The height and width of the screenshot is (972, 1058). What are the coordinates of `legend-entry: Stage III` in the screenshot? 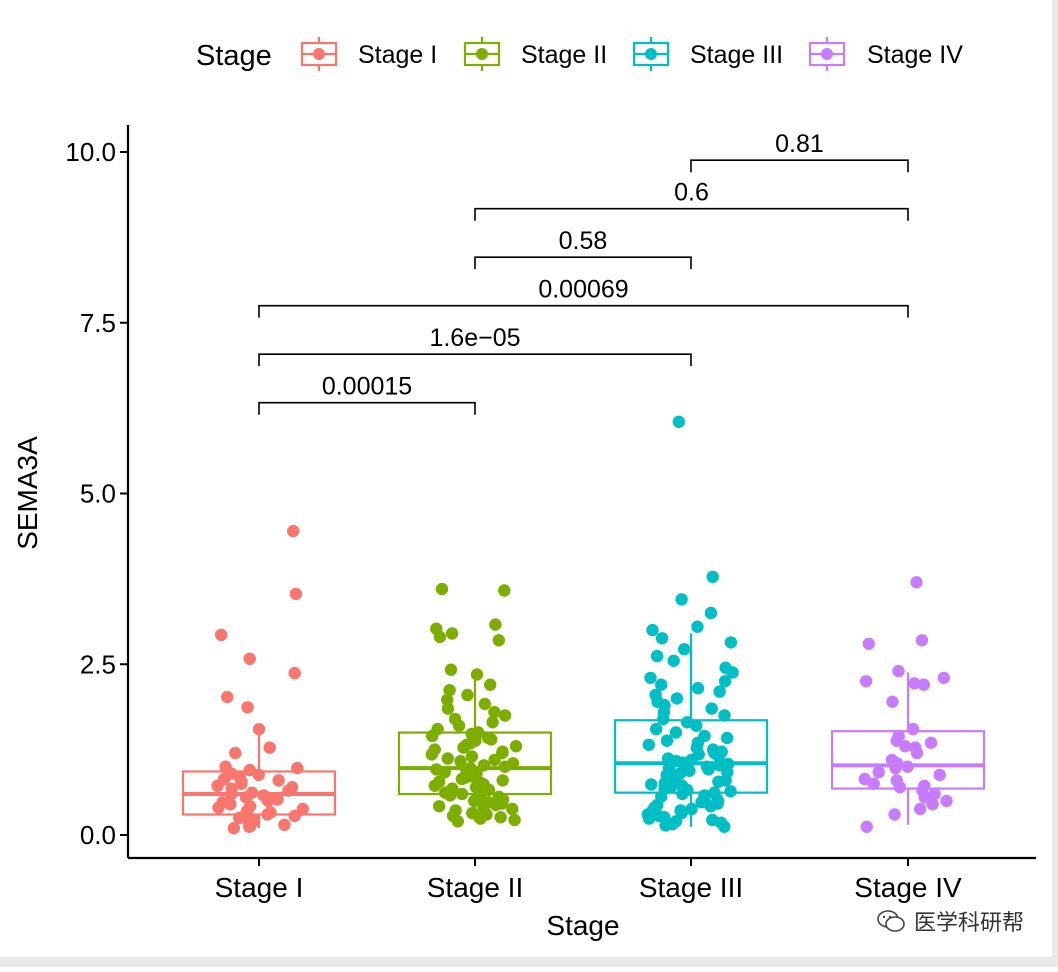 It's located at (707, 54).